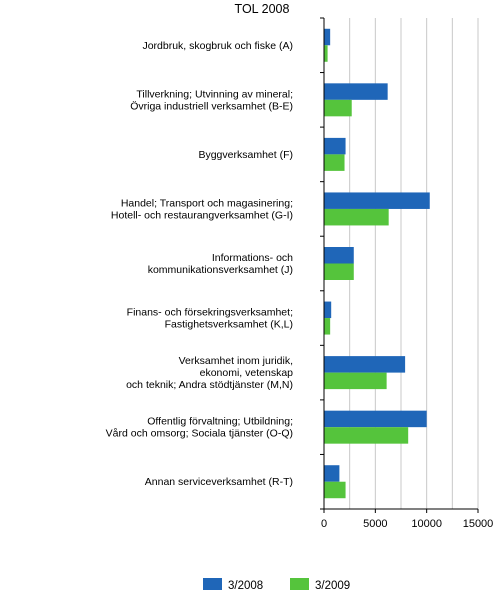 This screenshot has width=500, height=600. What do you see at coordinates (375, 524) in the screenshot?
I see `x-tick-label: 5000` at bounding box center [375, 524].